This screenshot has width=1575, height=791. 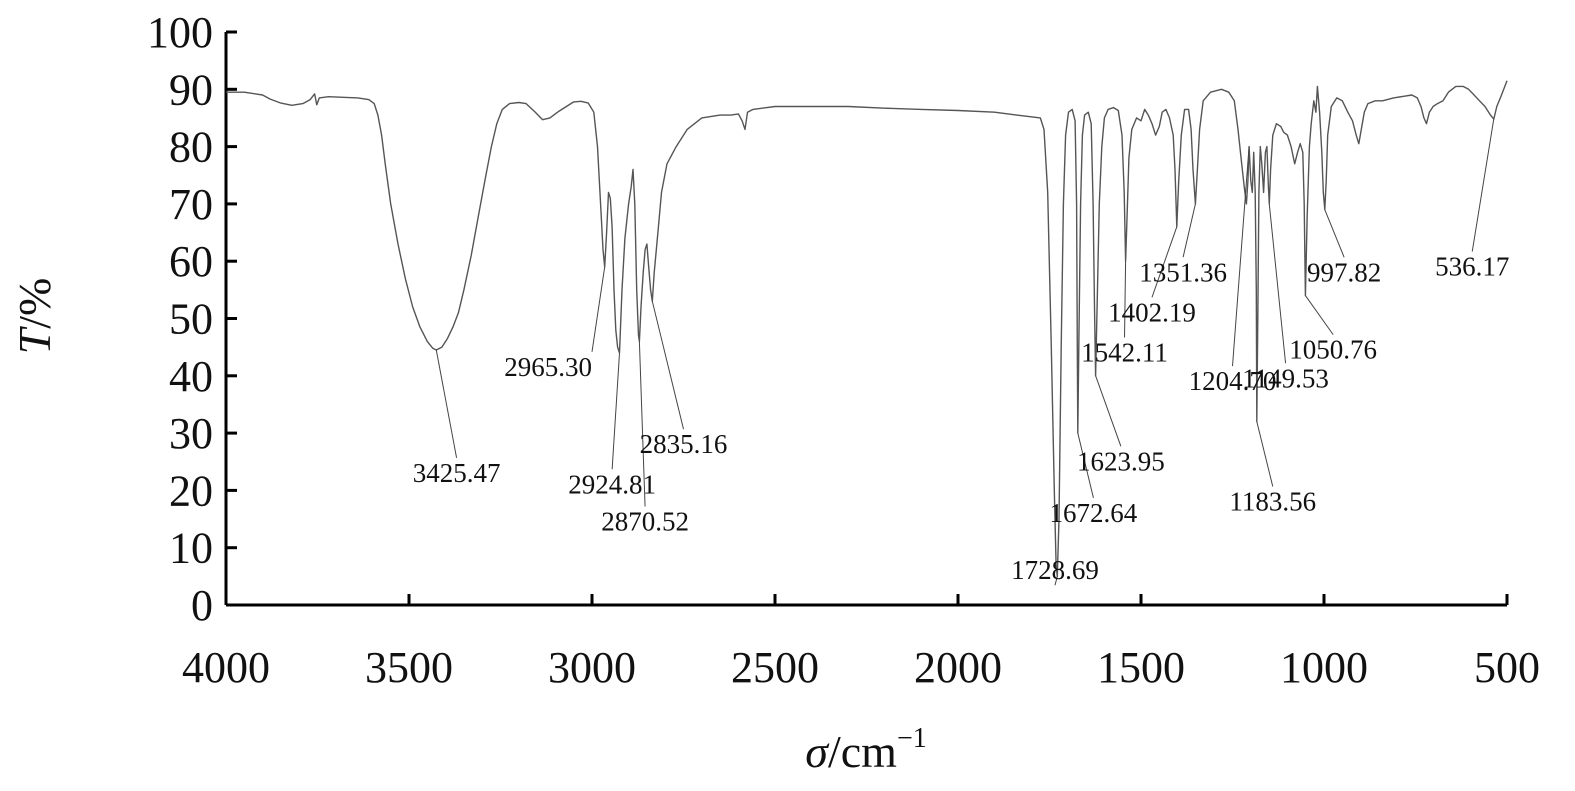 I want to click on x-tick-label: 4000, so click(x=226, y=667).